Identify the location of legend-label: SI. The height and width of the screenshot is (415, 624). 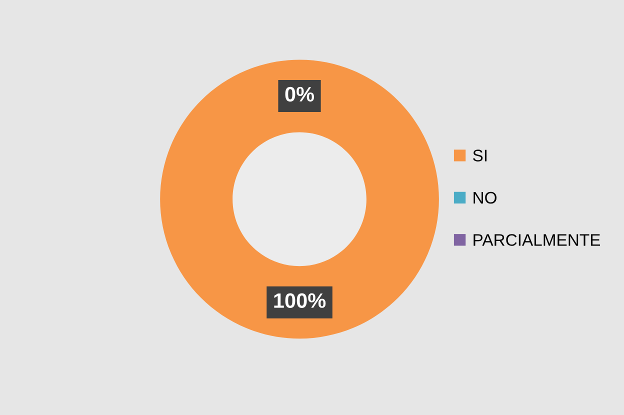
(480, 156).